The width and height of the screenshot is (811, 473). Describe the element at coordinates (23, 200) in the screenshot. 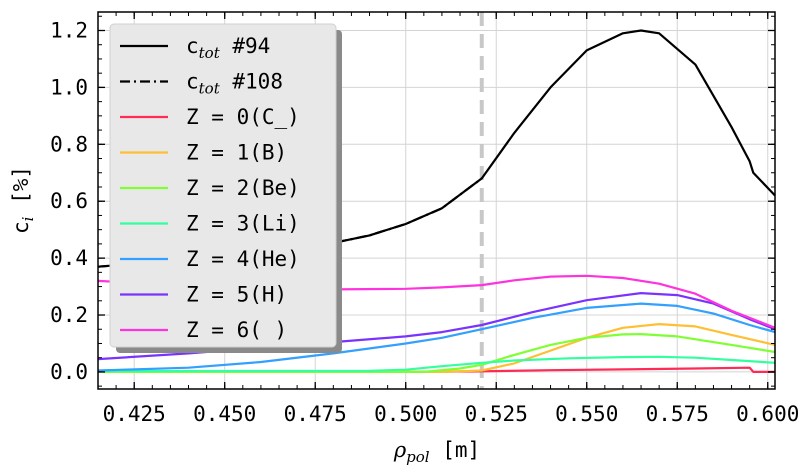

I see `y-axis-label: ci [%]` at that location.